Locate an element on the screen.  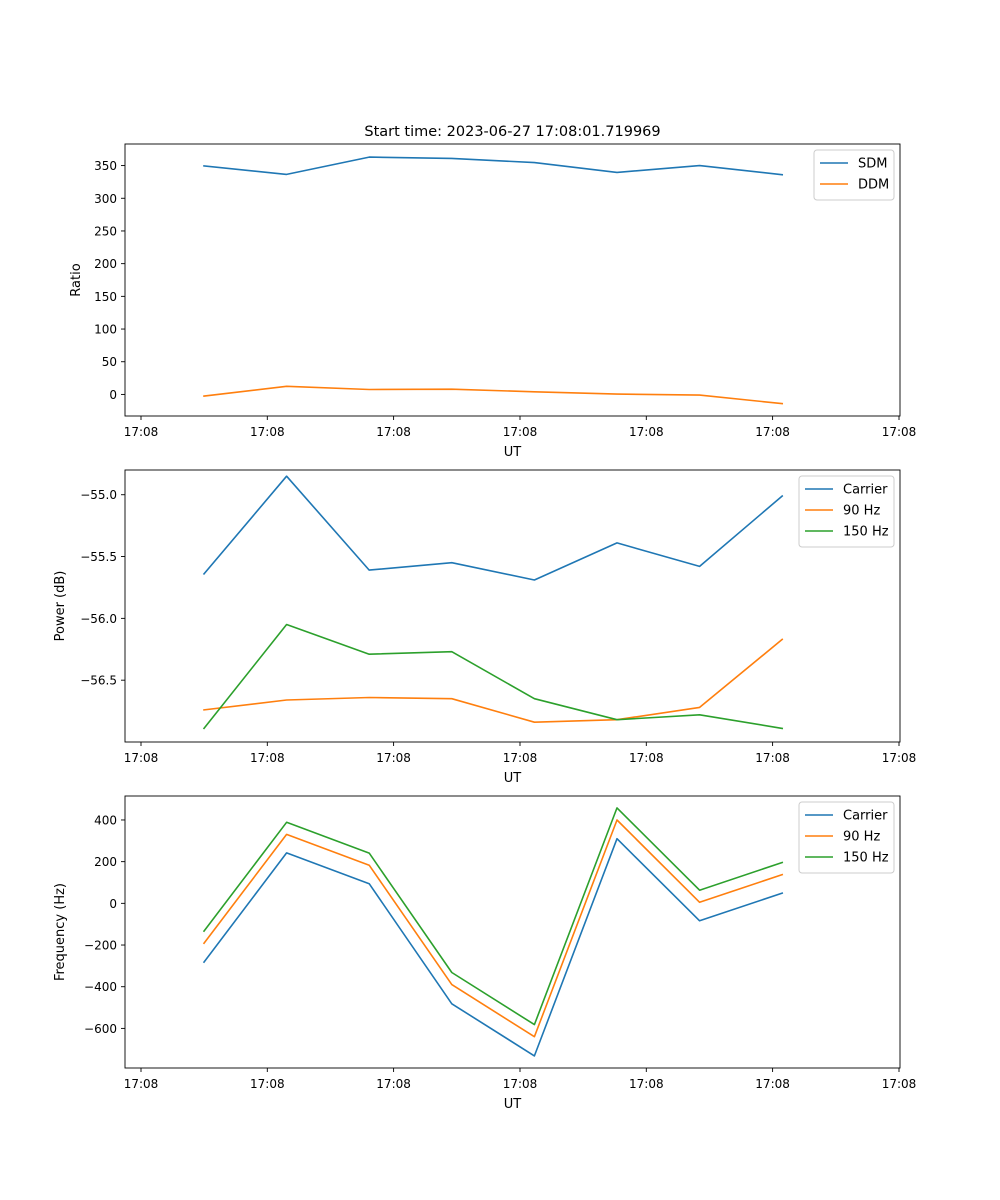
y-tick-label: 50 is located at coordinates (109, 362).